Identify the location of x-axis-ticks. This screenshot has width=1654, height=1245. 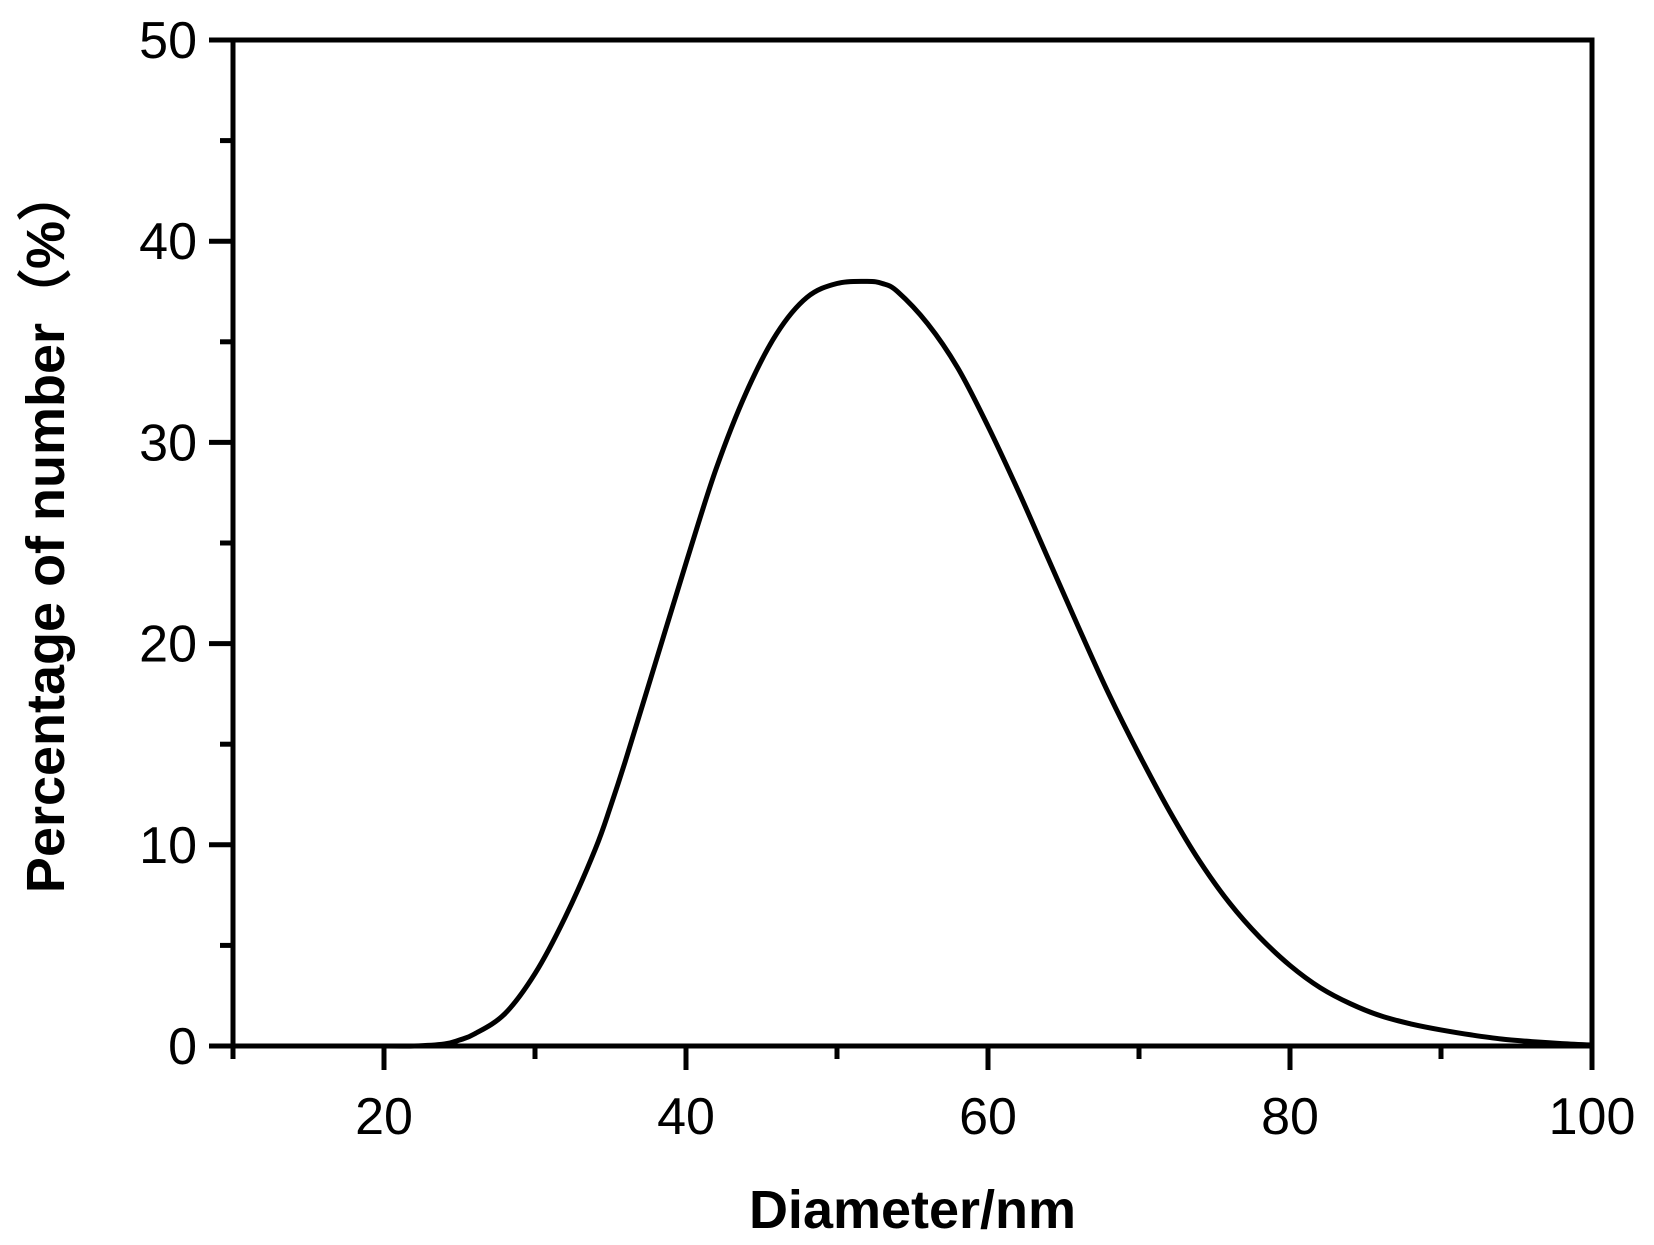
(912, 1058).